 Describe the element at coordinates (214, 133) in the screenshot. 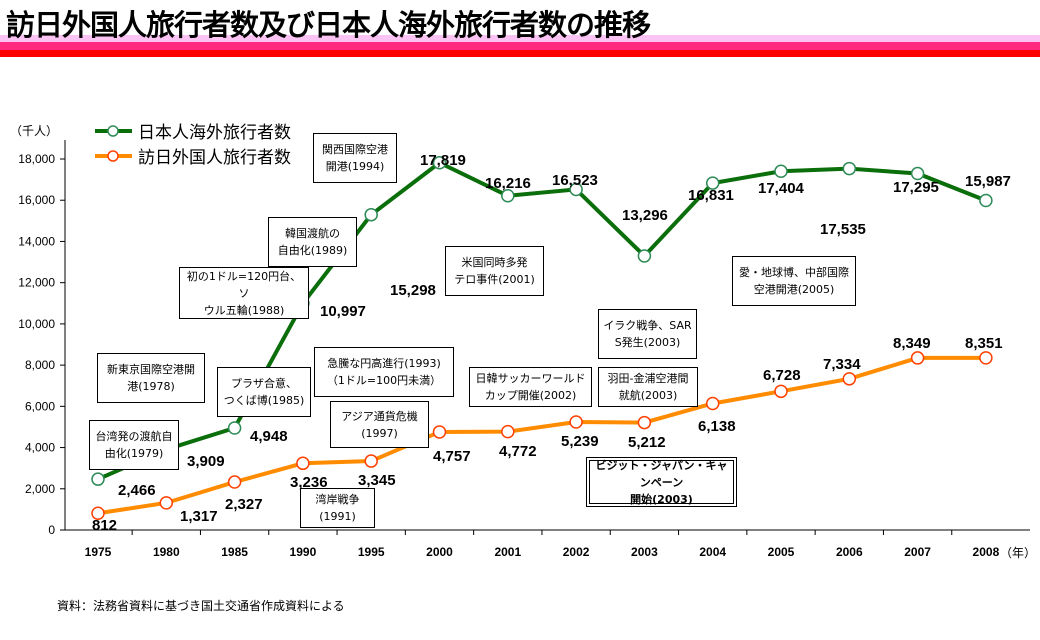

I see `legend-label: 日本人海外旅行者数` at that location.